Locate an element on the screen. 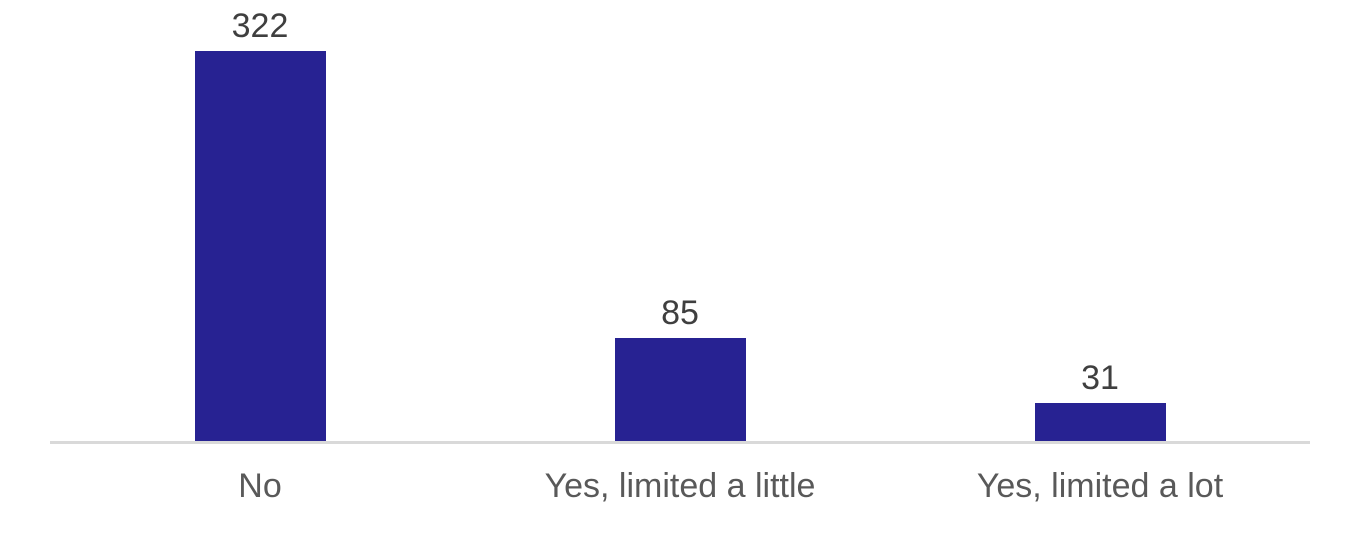 This screenshot has height=536, width=1360. value-label: 322 is located at coordinates (260, 26).